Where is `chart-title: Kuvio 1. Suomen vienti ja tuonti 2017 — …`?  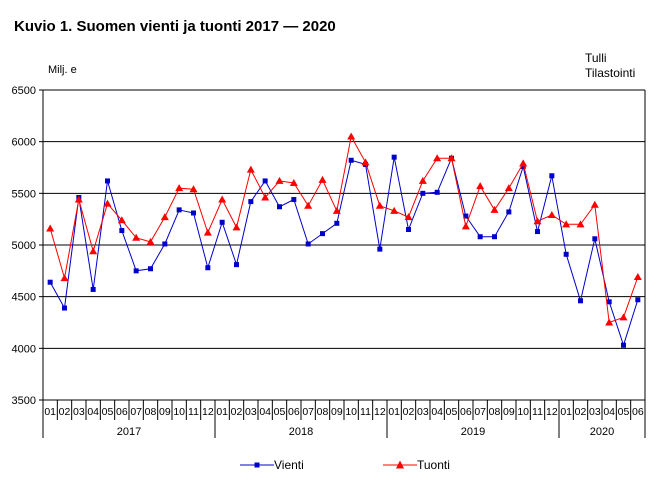
chart-title: Kuvio 1. Suomen vienti ja tuonti 2017 — … is located at coordinates (175, 26).